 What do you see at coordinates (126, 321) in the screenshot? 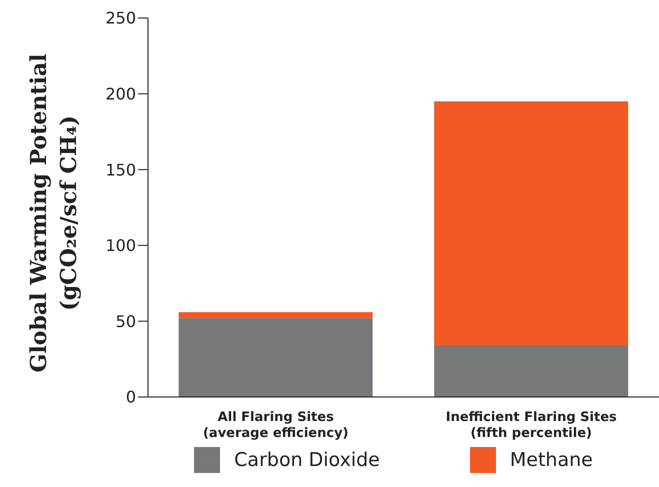
I see `y-tick-label: 50` at bounding box center [126, 321].